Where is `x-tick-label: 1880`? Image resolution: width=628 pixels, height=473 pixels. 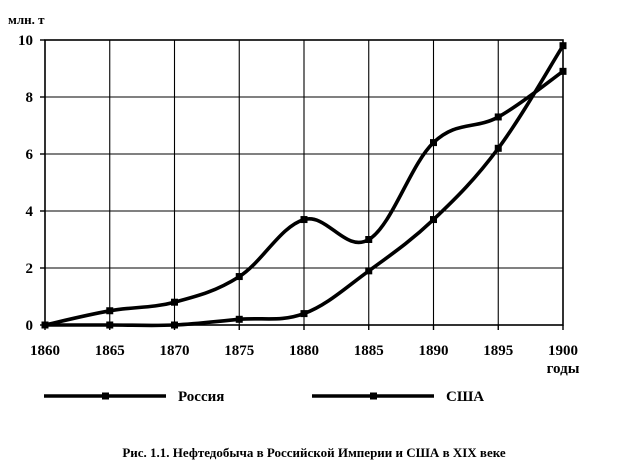 x-tick-label: 1880 is located at coordinates (304, 351).